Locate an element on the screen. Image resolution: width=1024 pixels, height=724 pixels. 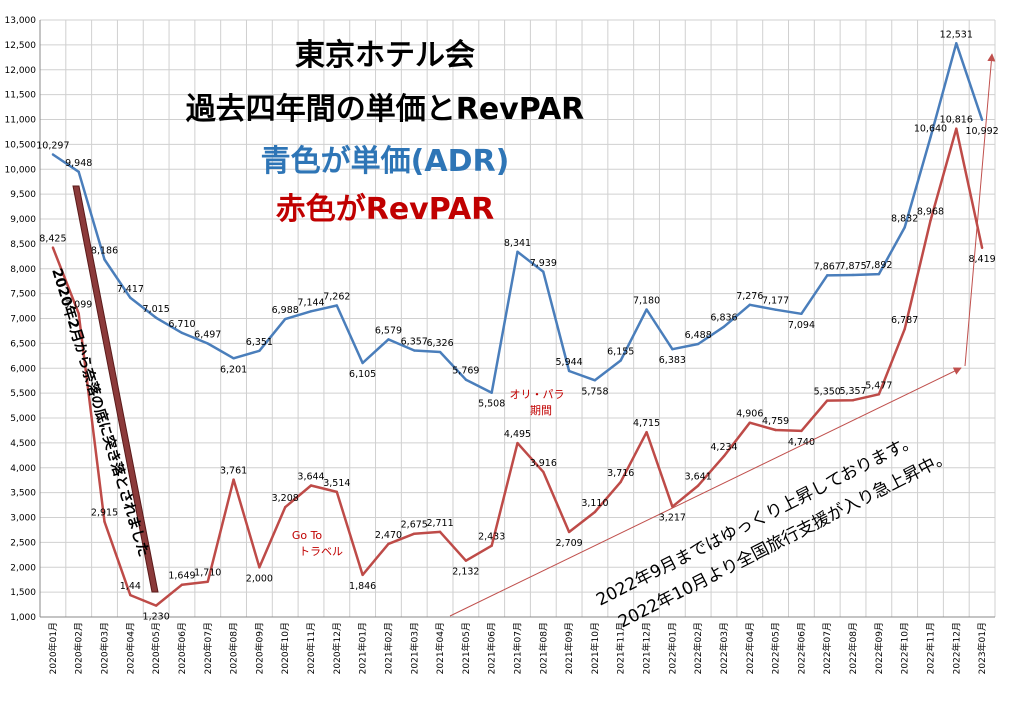
data-label-revpar: 5,477 is located at coordinates (878, 385).